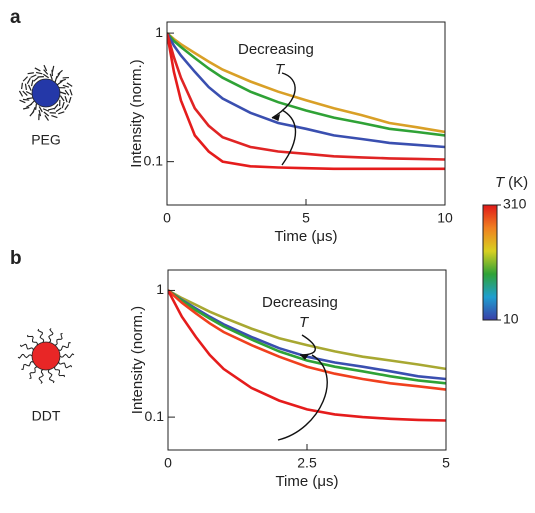 The width and height of the screenshot is (535, 513). I want to click on arrow-head, so click(304, 357).